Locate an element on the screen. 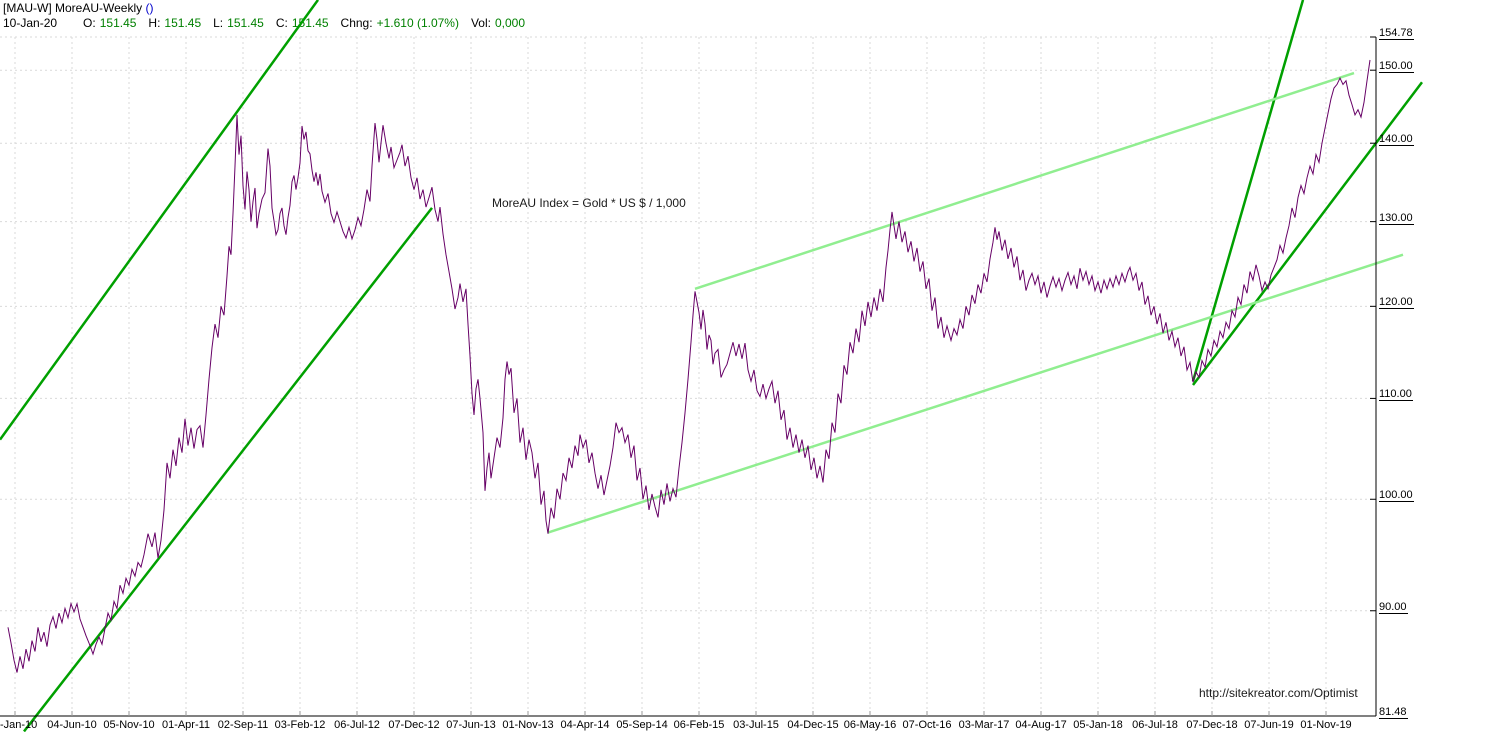 The image size is (1496, 732). watermark-url: http://sitekreator.com/Optimist is located at coordinates (1278, 693).